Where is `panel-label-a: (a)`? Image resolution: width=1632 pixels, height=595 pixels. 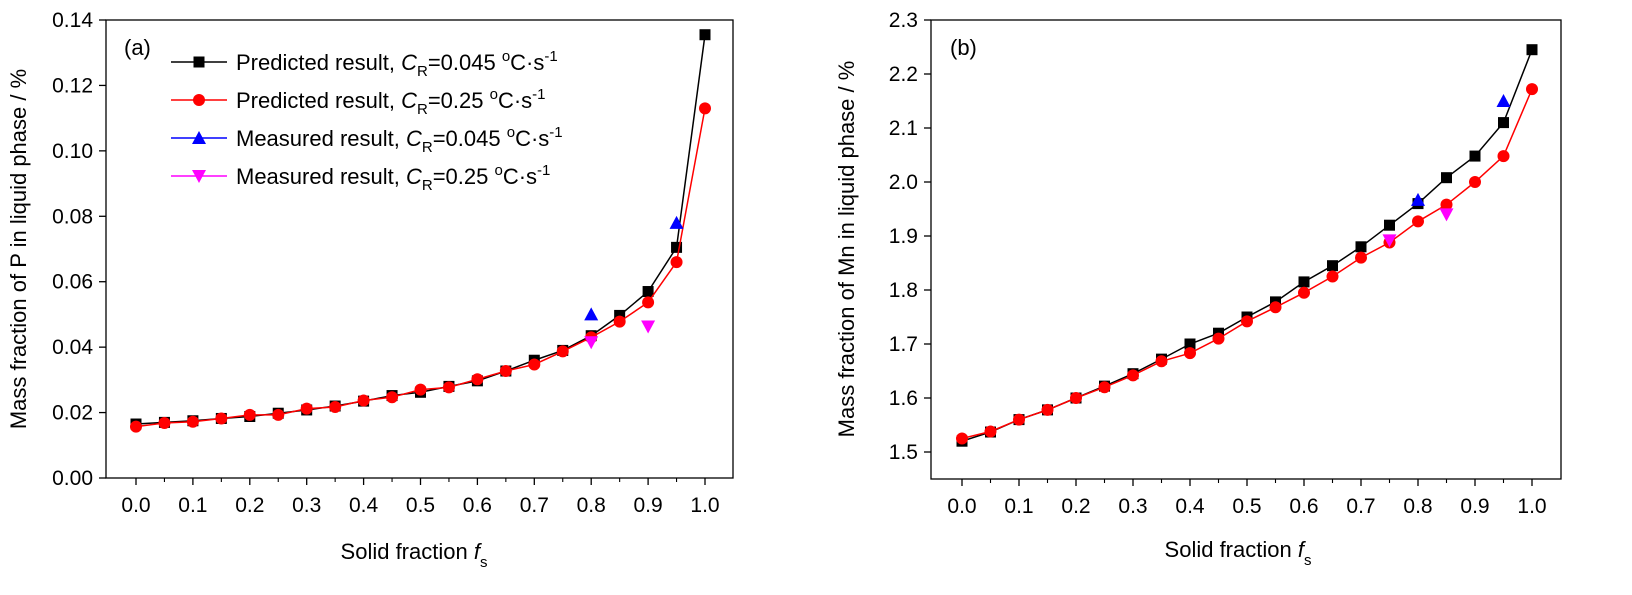 panel-label-a: (a) is located at coordinates (137, 47).